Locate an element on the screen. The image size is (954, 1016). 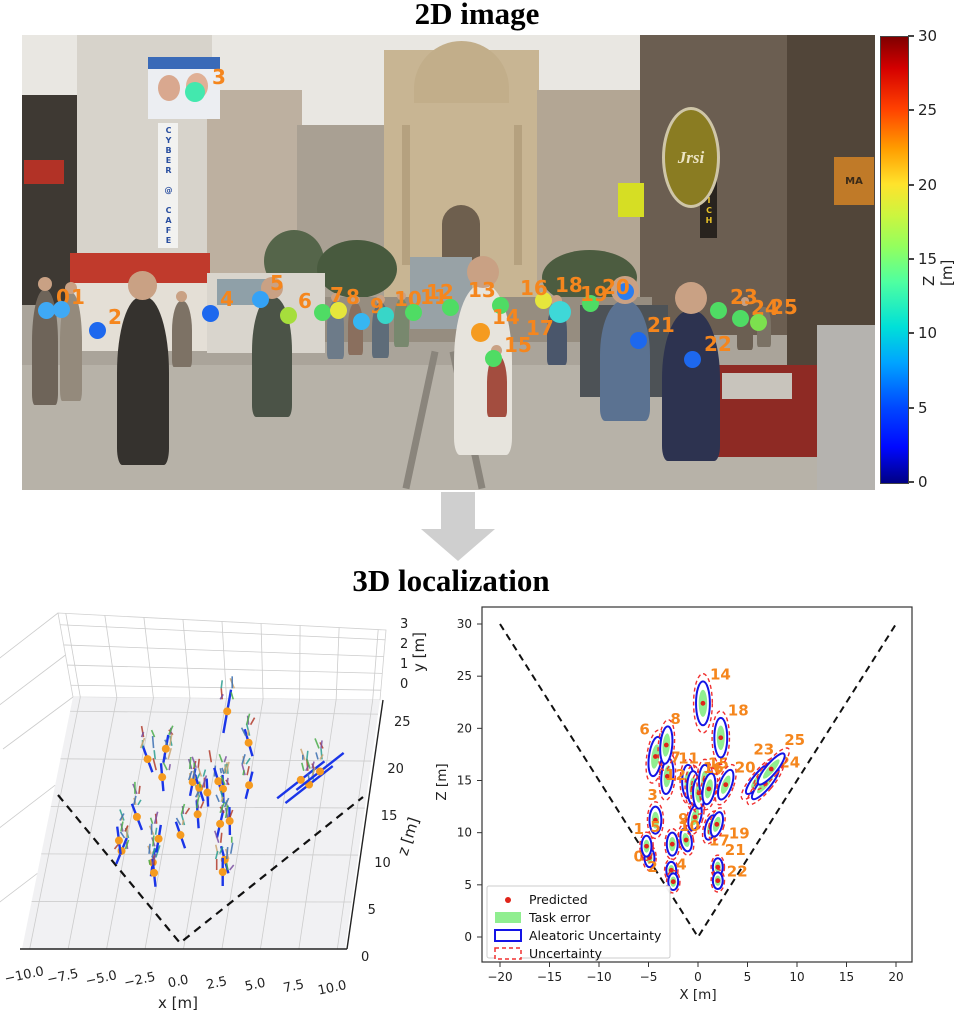
legend-swatch-outline is located at coordinates (508, 935).